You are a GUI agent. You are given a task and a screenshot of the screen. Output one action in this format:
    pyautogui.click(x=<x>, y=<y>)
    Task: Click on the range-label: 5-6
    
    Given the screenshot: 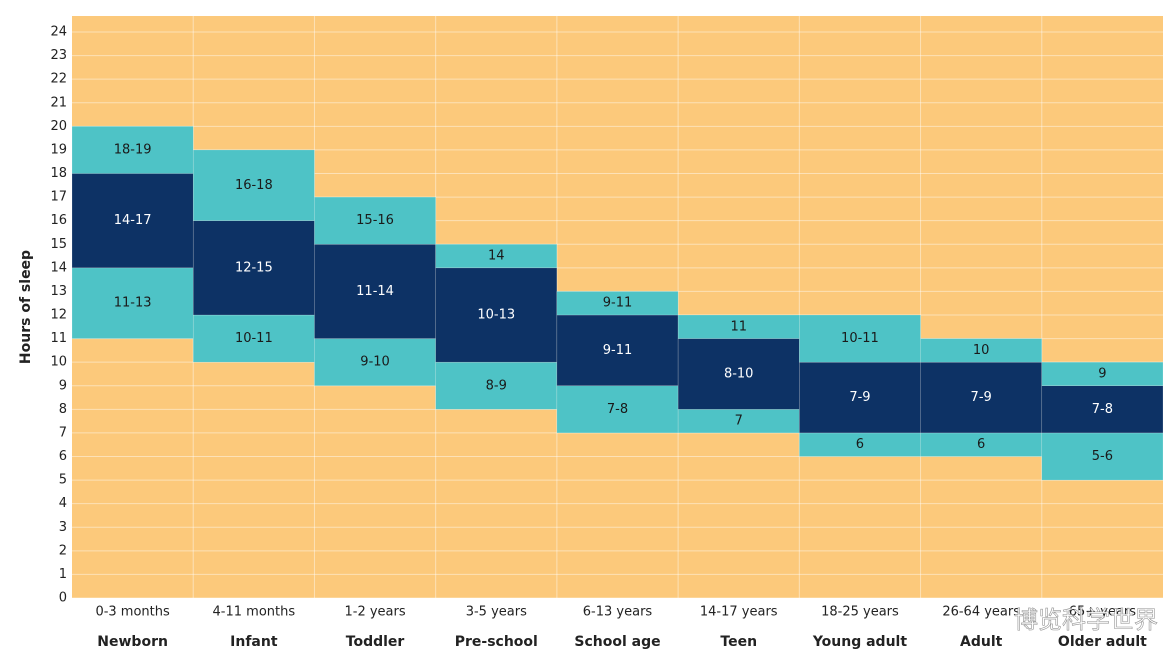 What is the action you would take?
    pyautogui.click(x=1102, y=456)
    